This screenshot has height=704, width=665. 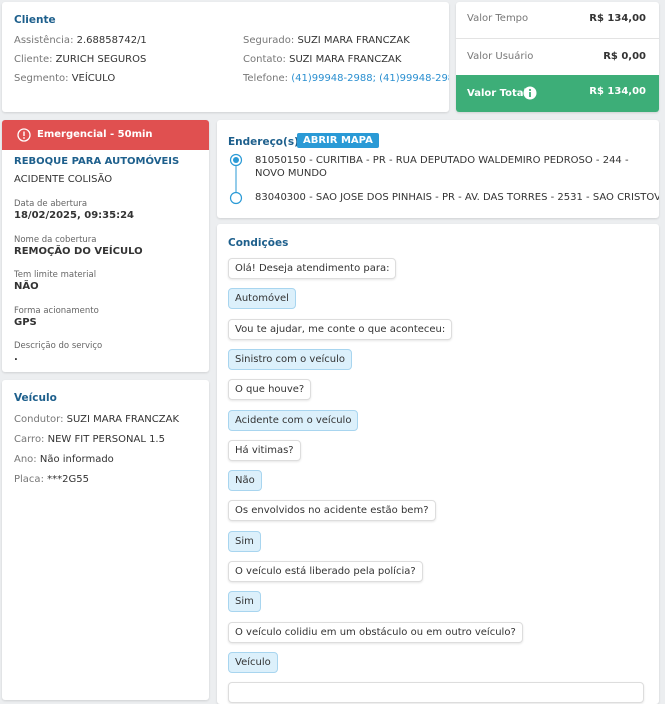 I want to click on field-value: GPS, so click(x=25, y=322).